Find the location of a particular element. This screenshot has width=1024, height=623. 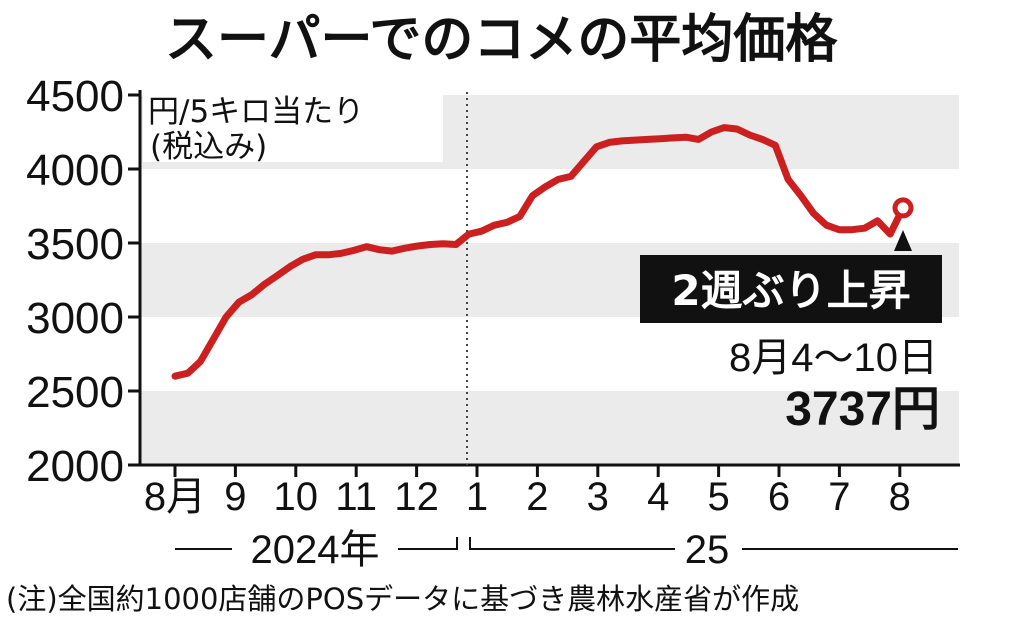

x-tick-label: 2 is located at coordinates (537, 497).